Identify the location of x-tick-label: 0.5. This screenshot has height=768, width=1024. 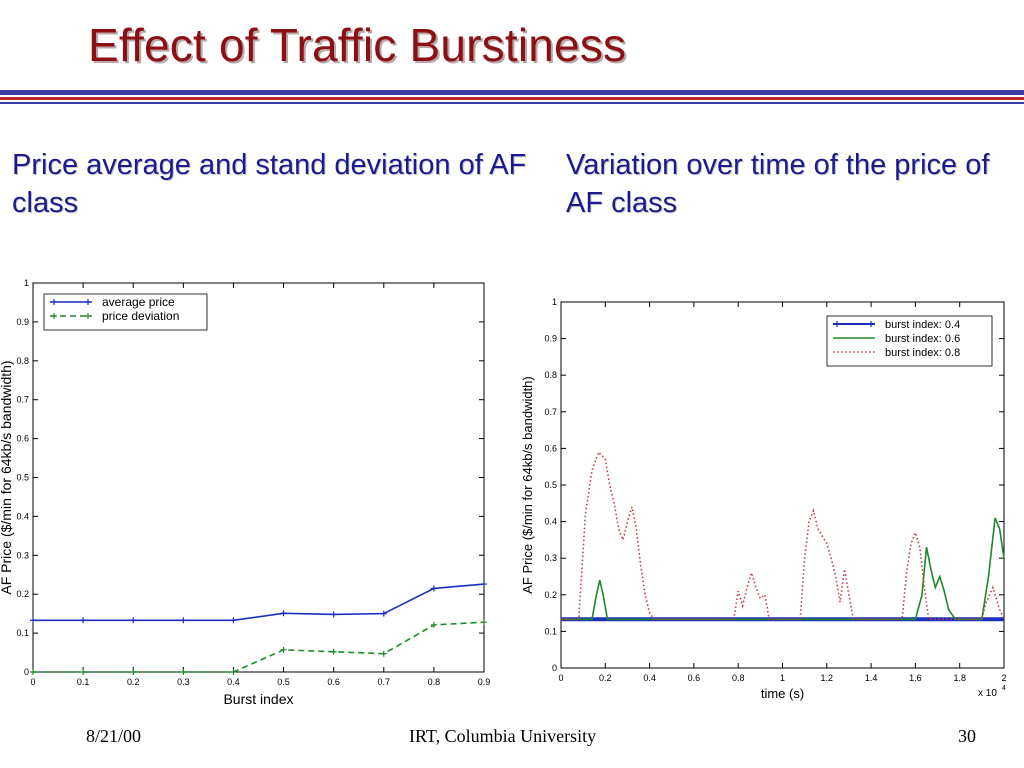
(283, 682).